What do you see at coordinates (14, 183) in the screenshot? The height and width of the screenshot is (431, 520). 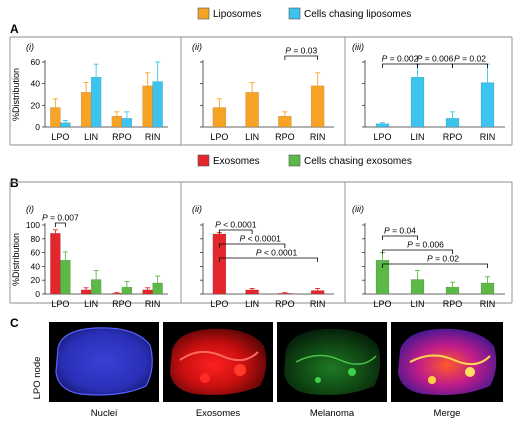 I see `section-label-b: B` at bounding box center [14, 183].